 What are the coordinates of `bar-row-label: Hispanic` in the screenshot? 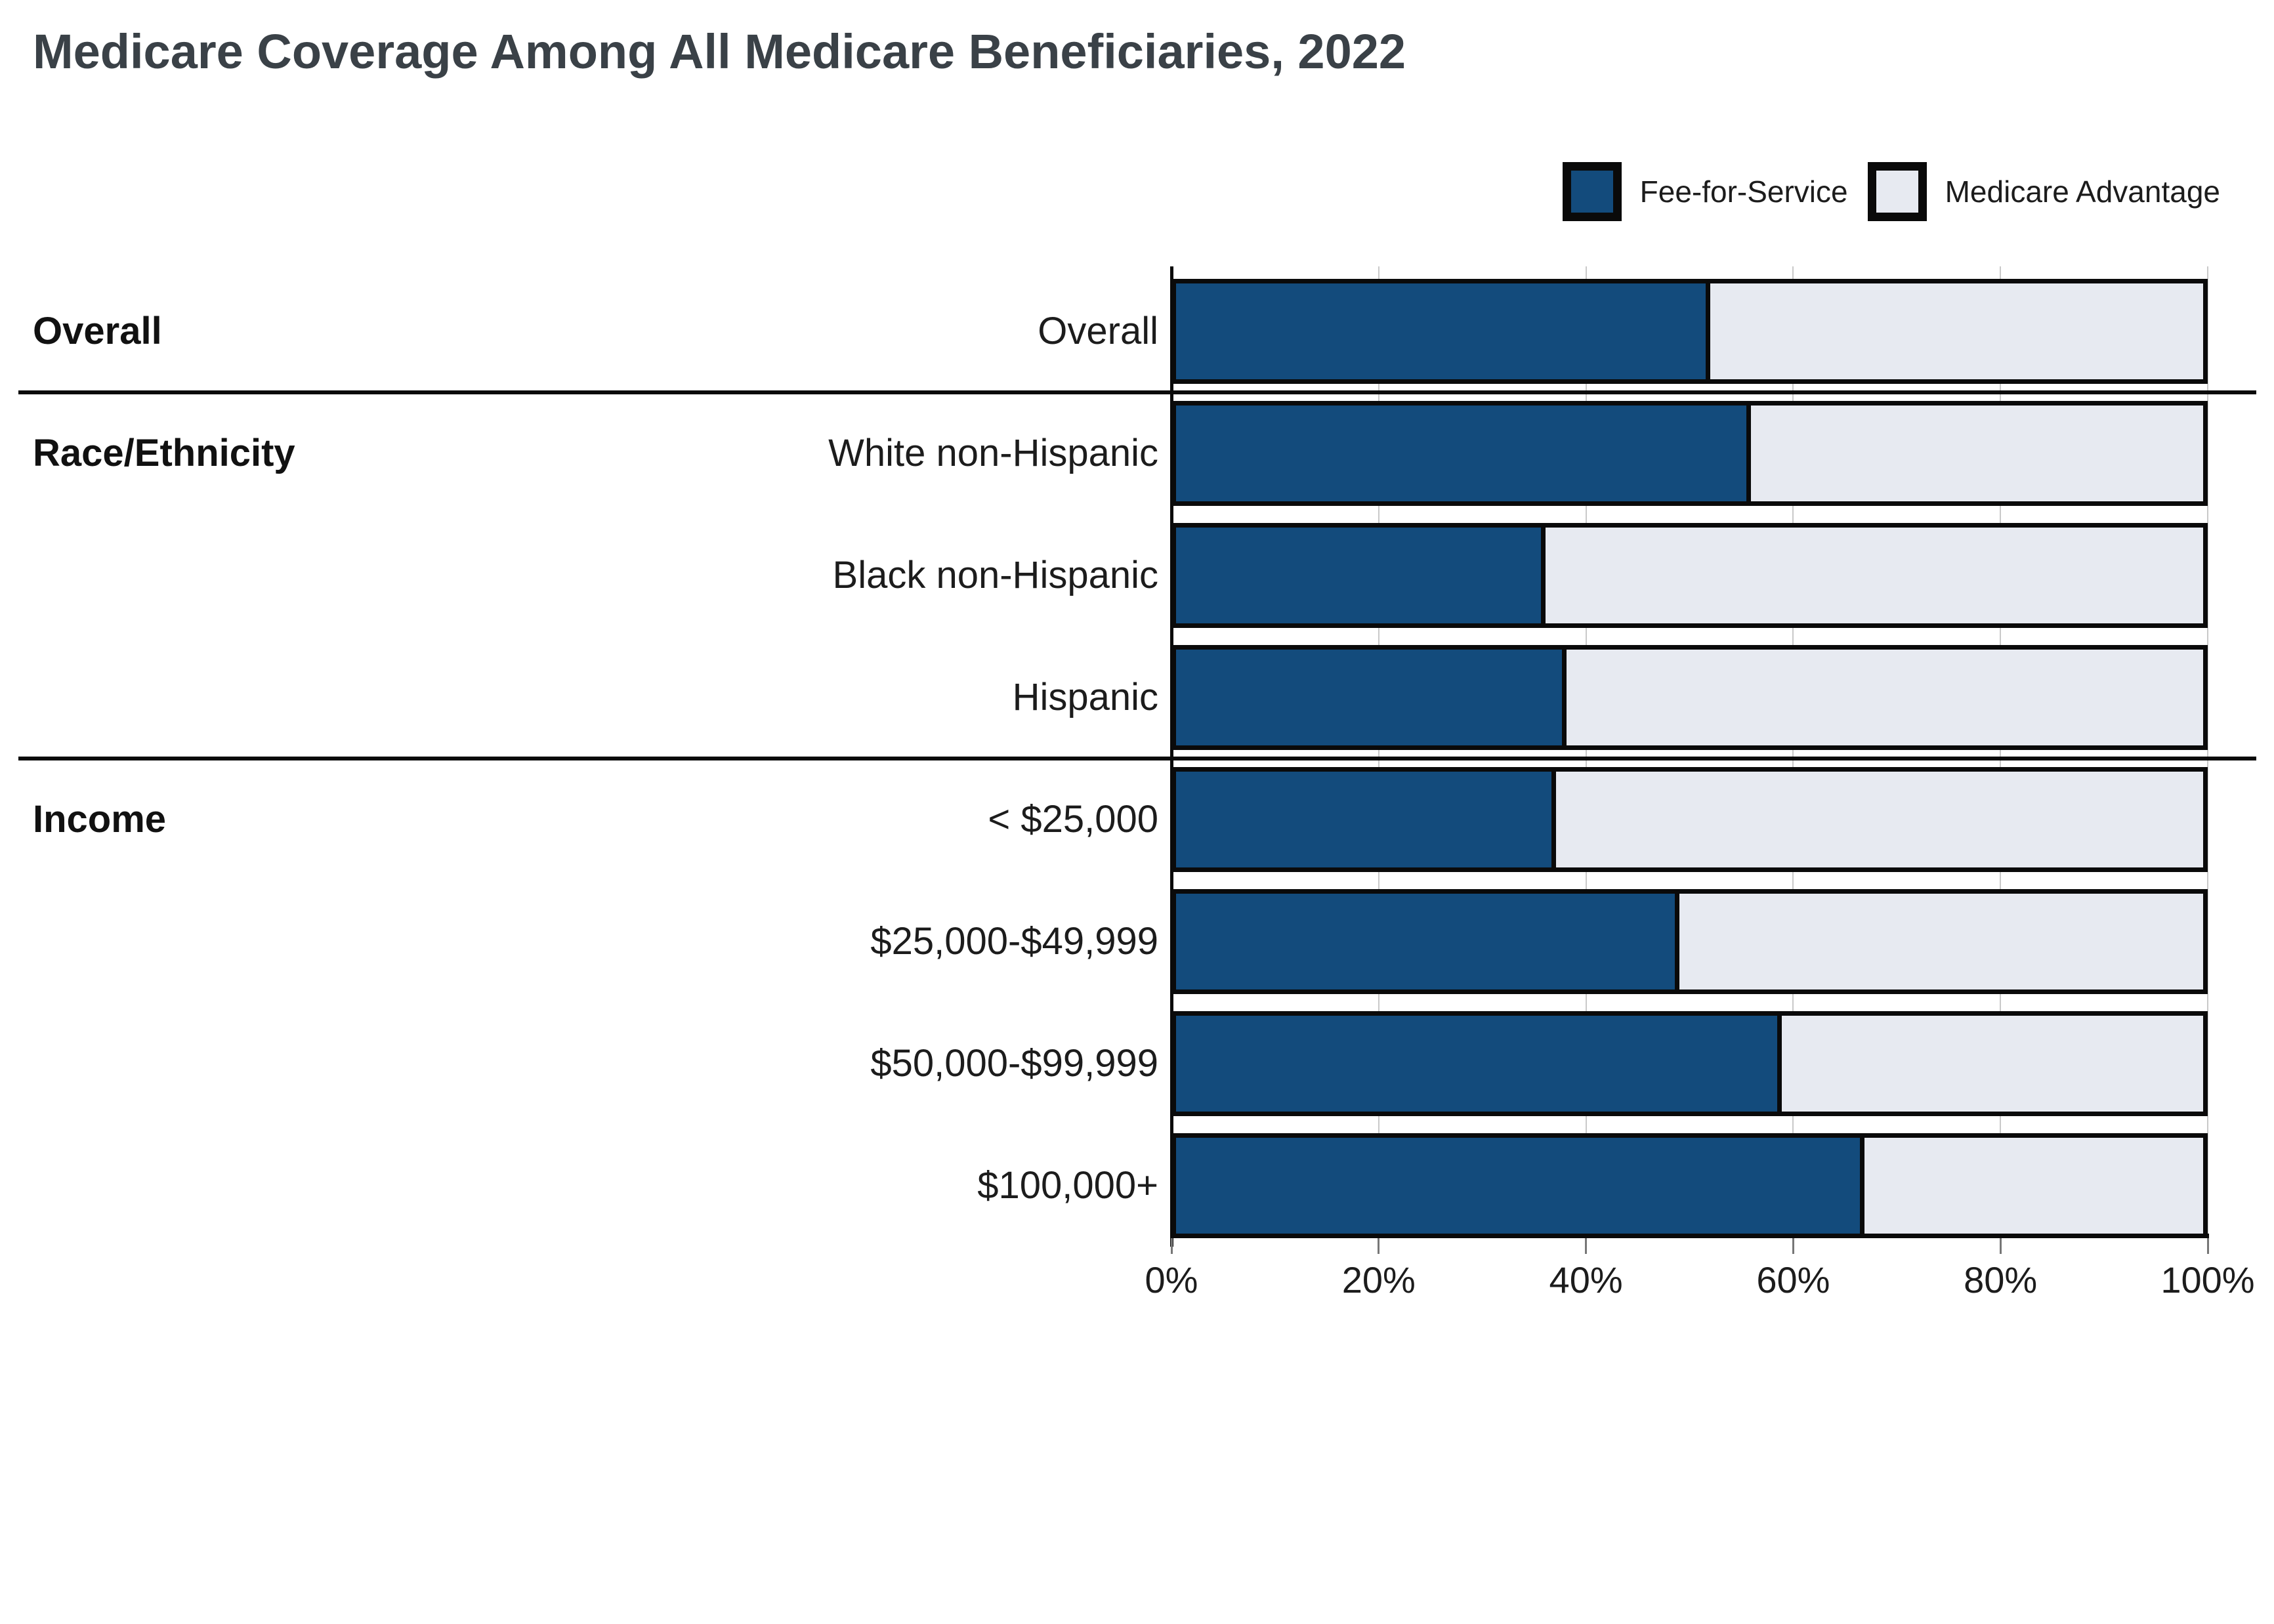 It's located at (1085, 697).